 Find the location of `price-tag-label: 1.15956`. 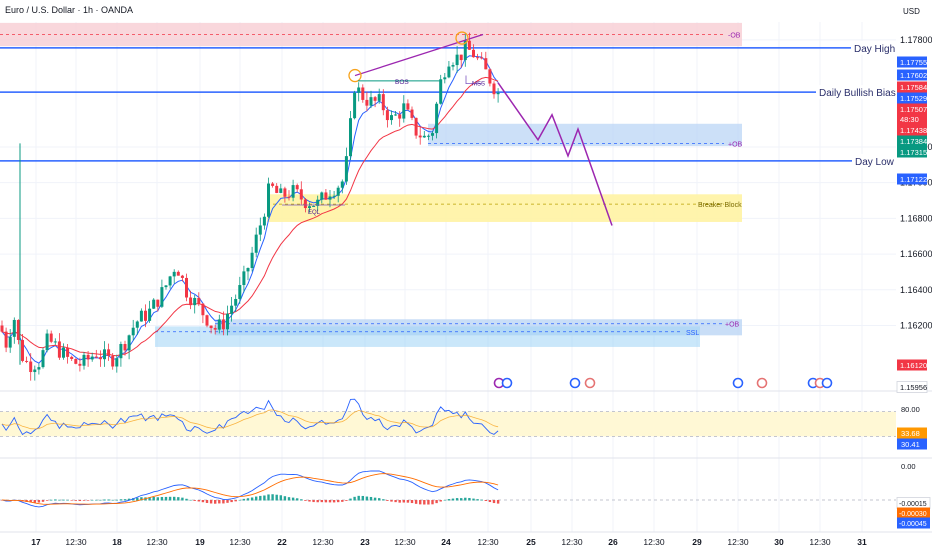

price-tag-label: 1.15956 is located at coordinates (913, 387).